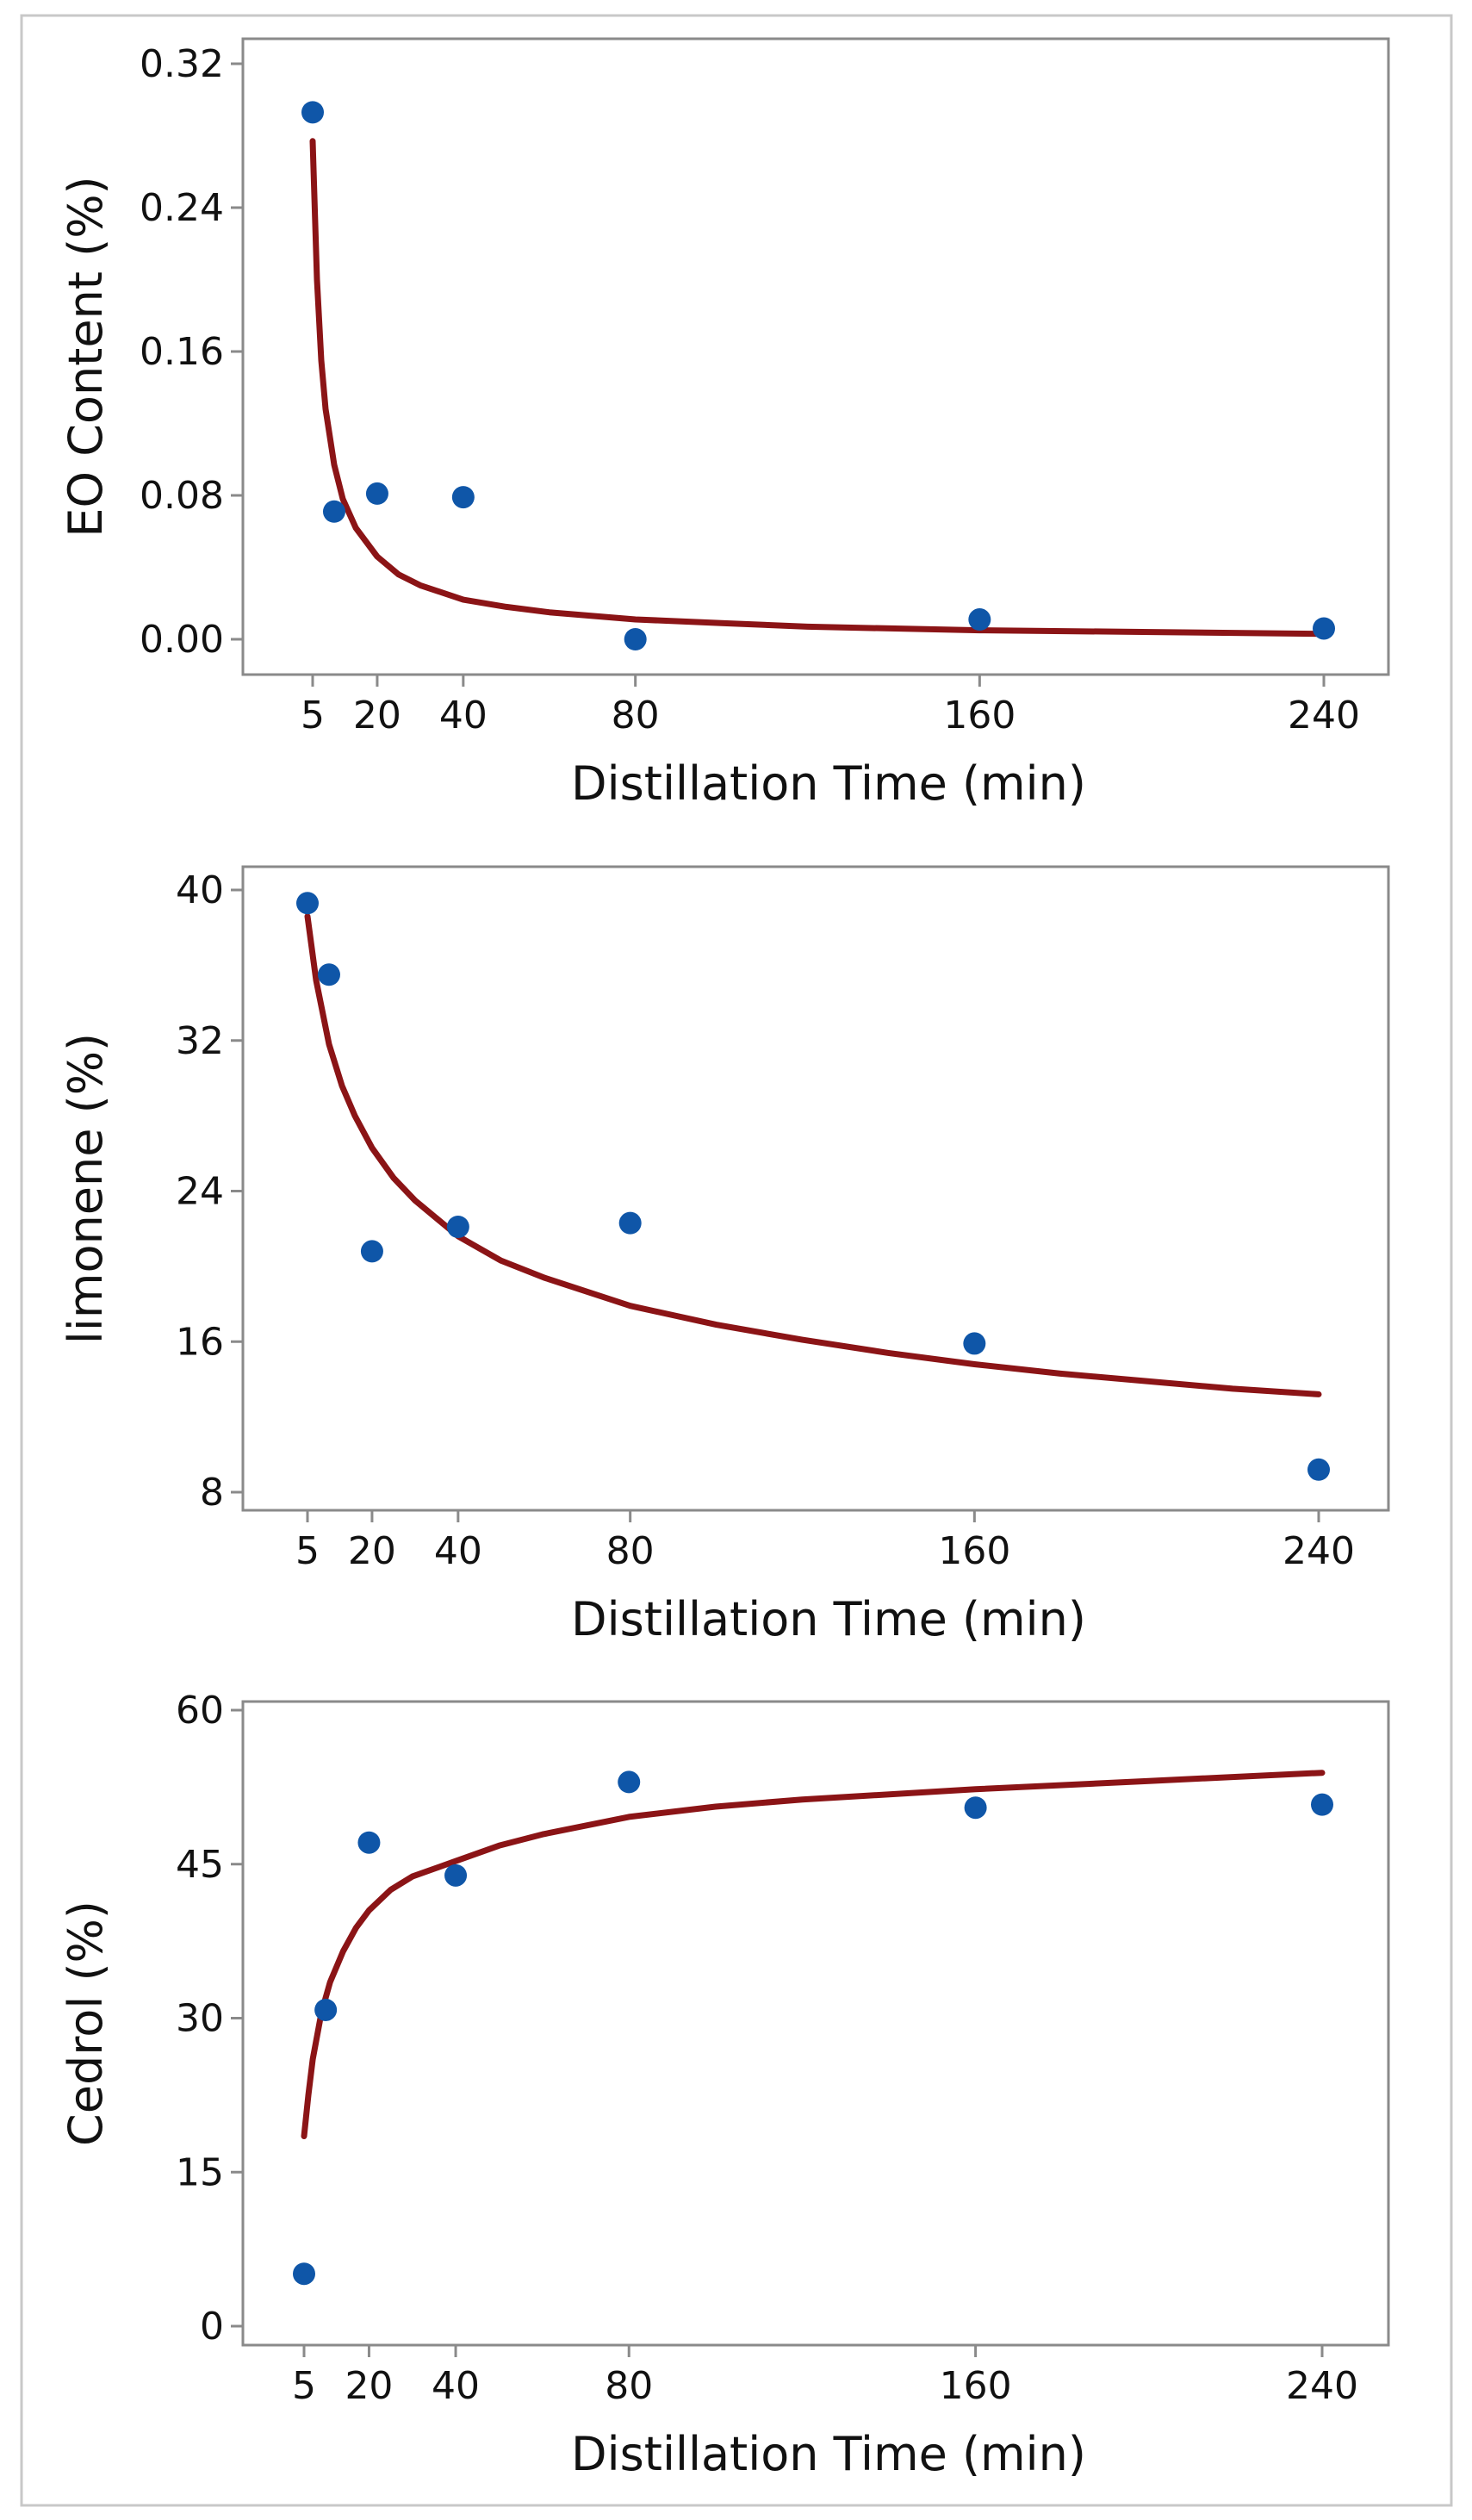 This screenshot has height=2520, width=1472. I want to click on y-axis-title: Cedrol (%), so click(86, 2024).